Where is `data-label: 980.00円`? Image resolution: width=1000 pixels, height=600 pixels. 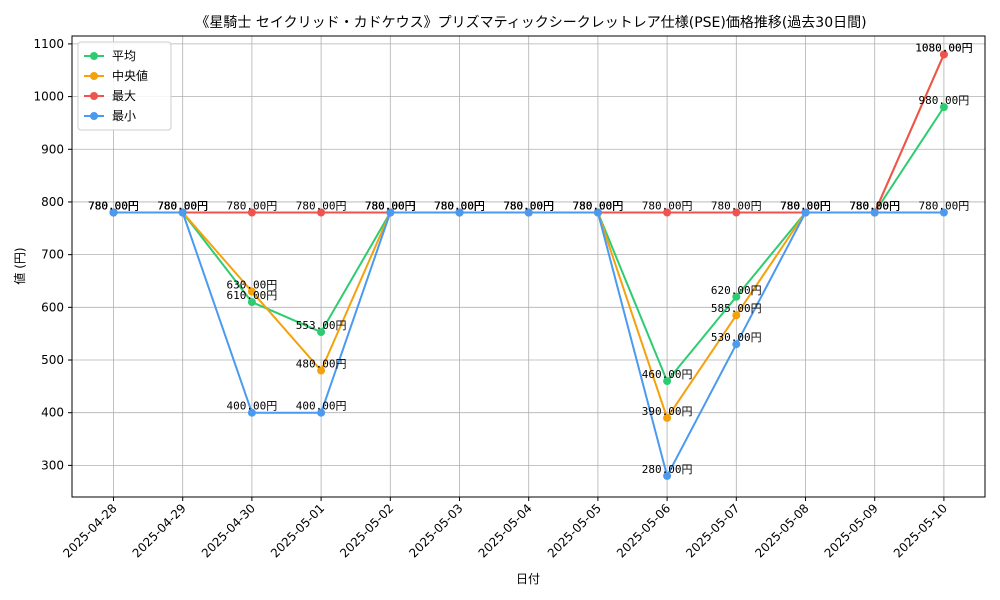 data-label: 980.00円 is located at coordinates (944, 100).